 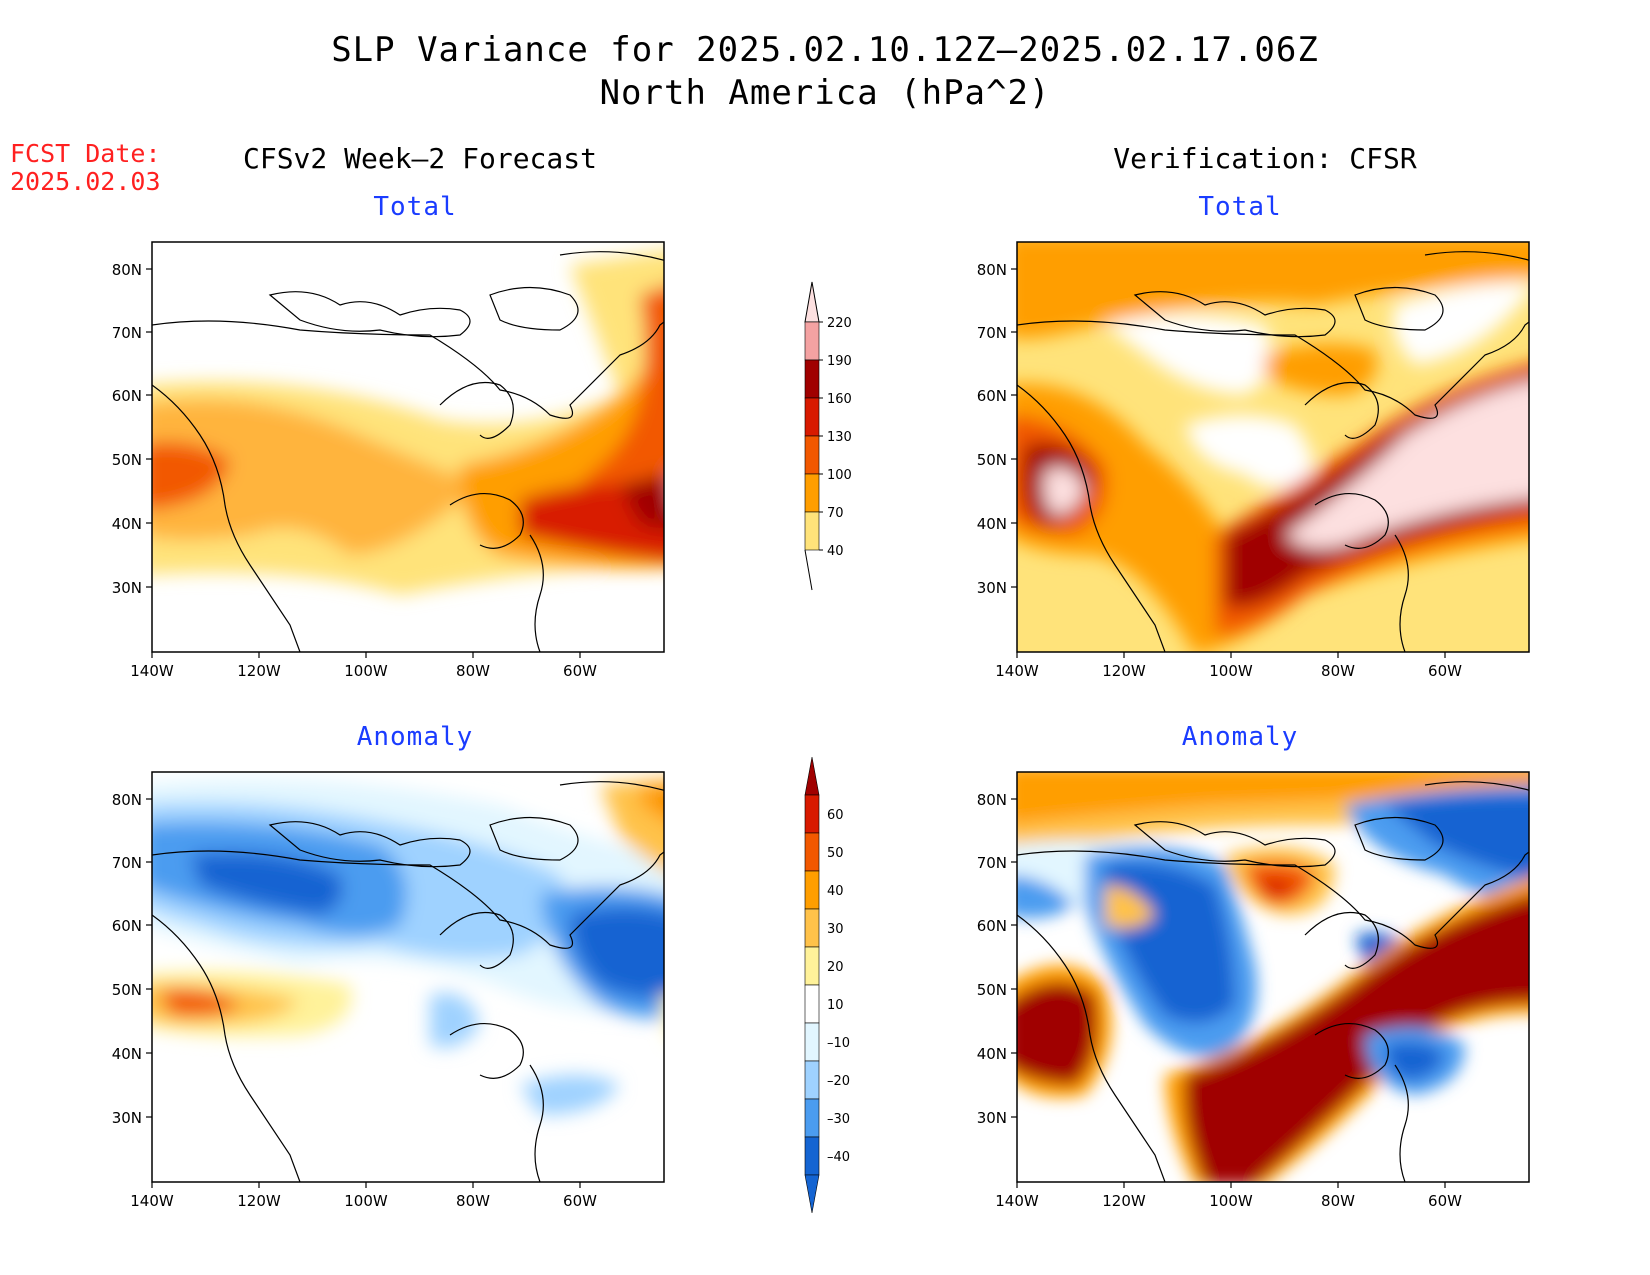 I want to click on panel-title-forecast-anomaly: Anomaly, so click(x=415, y=737).